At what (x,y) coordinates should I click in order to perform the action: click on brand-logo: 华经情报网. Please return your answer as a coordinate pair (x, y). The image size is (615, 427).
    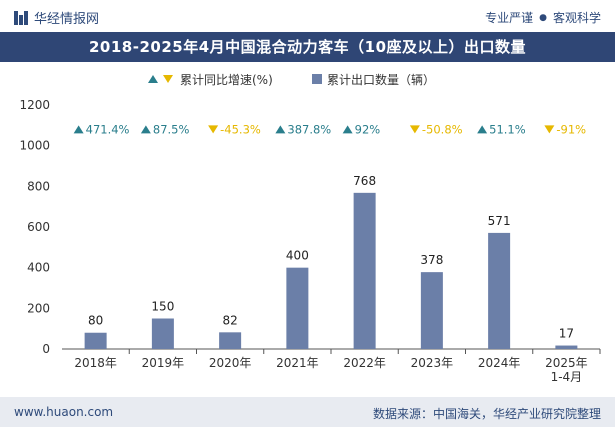
    Looking at the image, I should click on (56, 17).